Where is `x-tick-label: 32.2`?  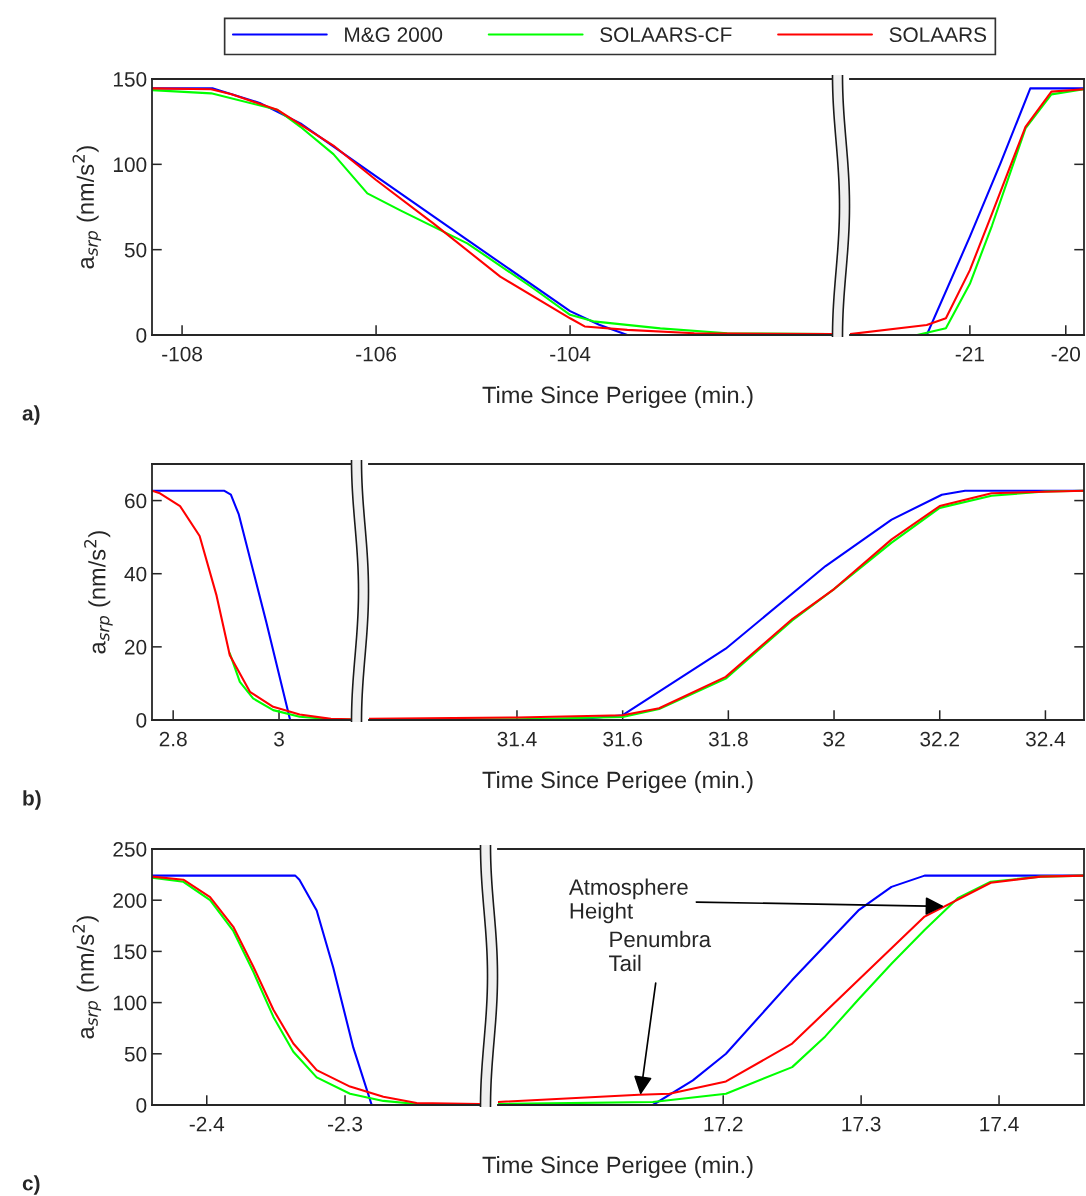
x-tick-label: 32.2 is located at coordinates (939, 739).